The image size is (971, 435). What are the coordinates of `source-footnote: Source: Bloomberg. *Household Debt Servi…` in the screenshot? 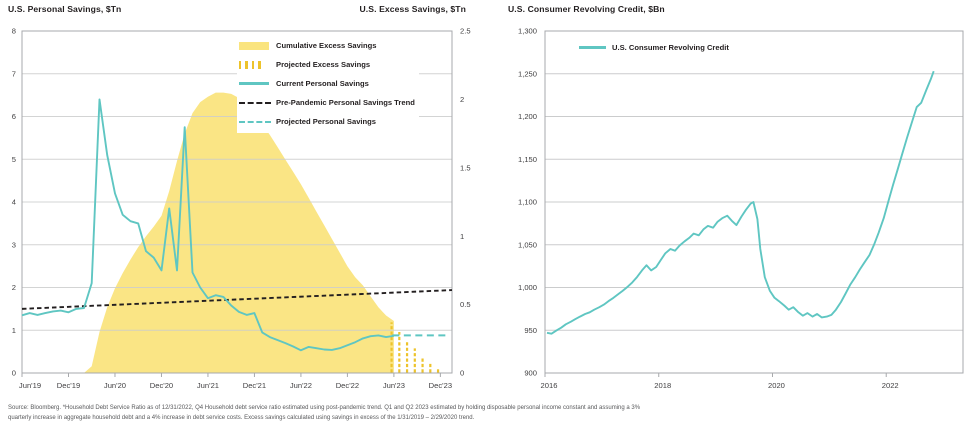 It's located at (324, 413).